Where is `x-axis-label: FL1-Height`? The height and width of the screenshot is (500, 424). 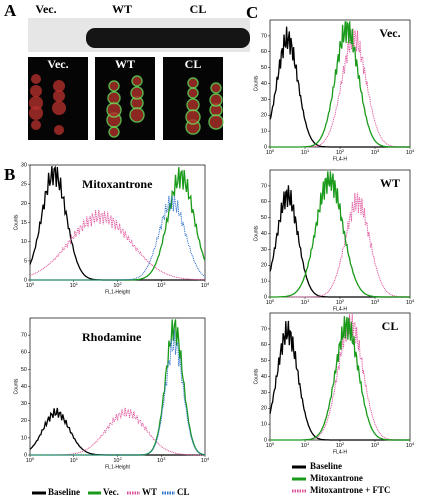 x-axis-label: FL1-Height is located at coordinates (117, 292).